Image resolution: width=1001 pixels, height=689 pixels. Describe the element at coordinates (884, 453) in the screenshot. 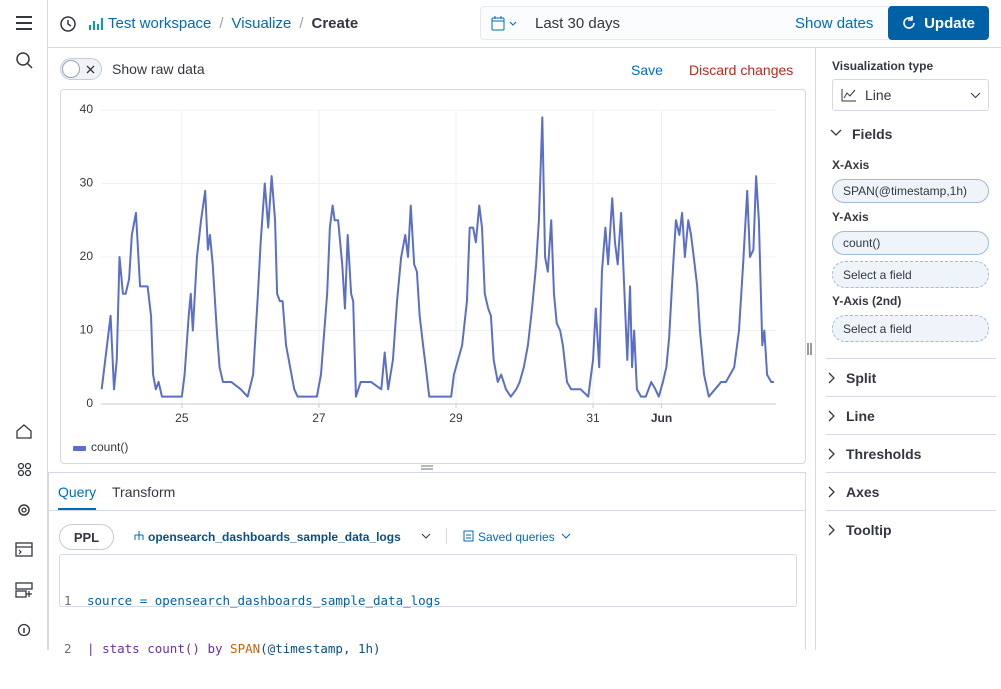

I see `accordion-title: Thresholds` at that location.